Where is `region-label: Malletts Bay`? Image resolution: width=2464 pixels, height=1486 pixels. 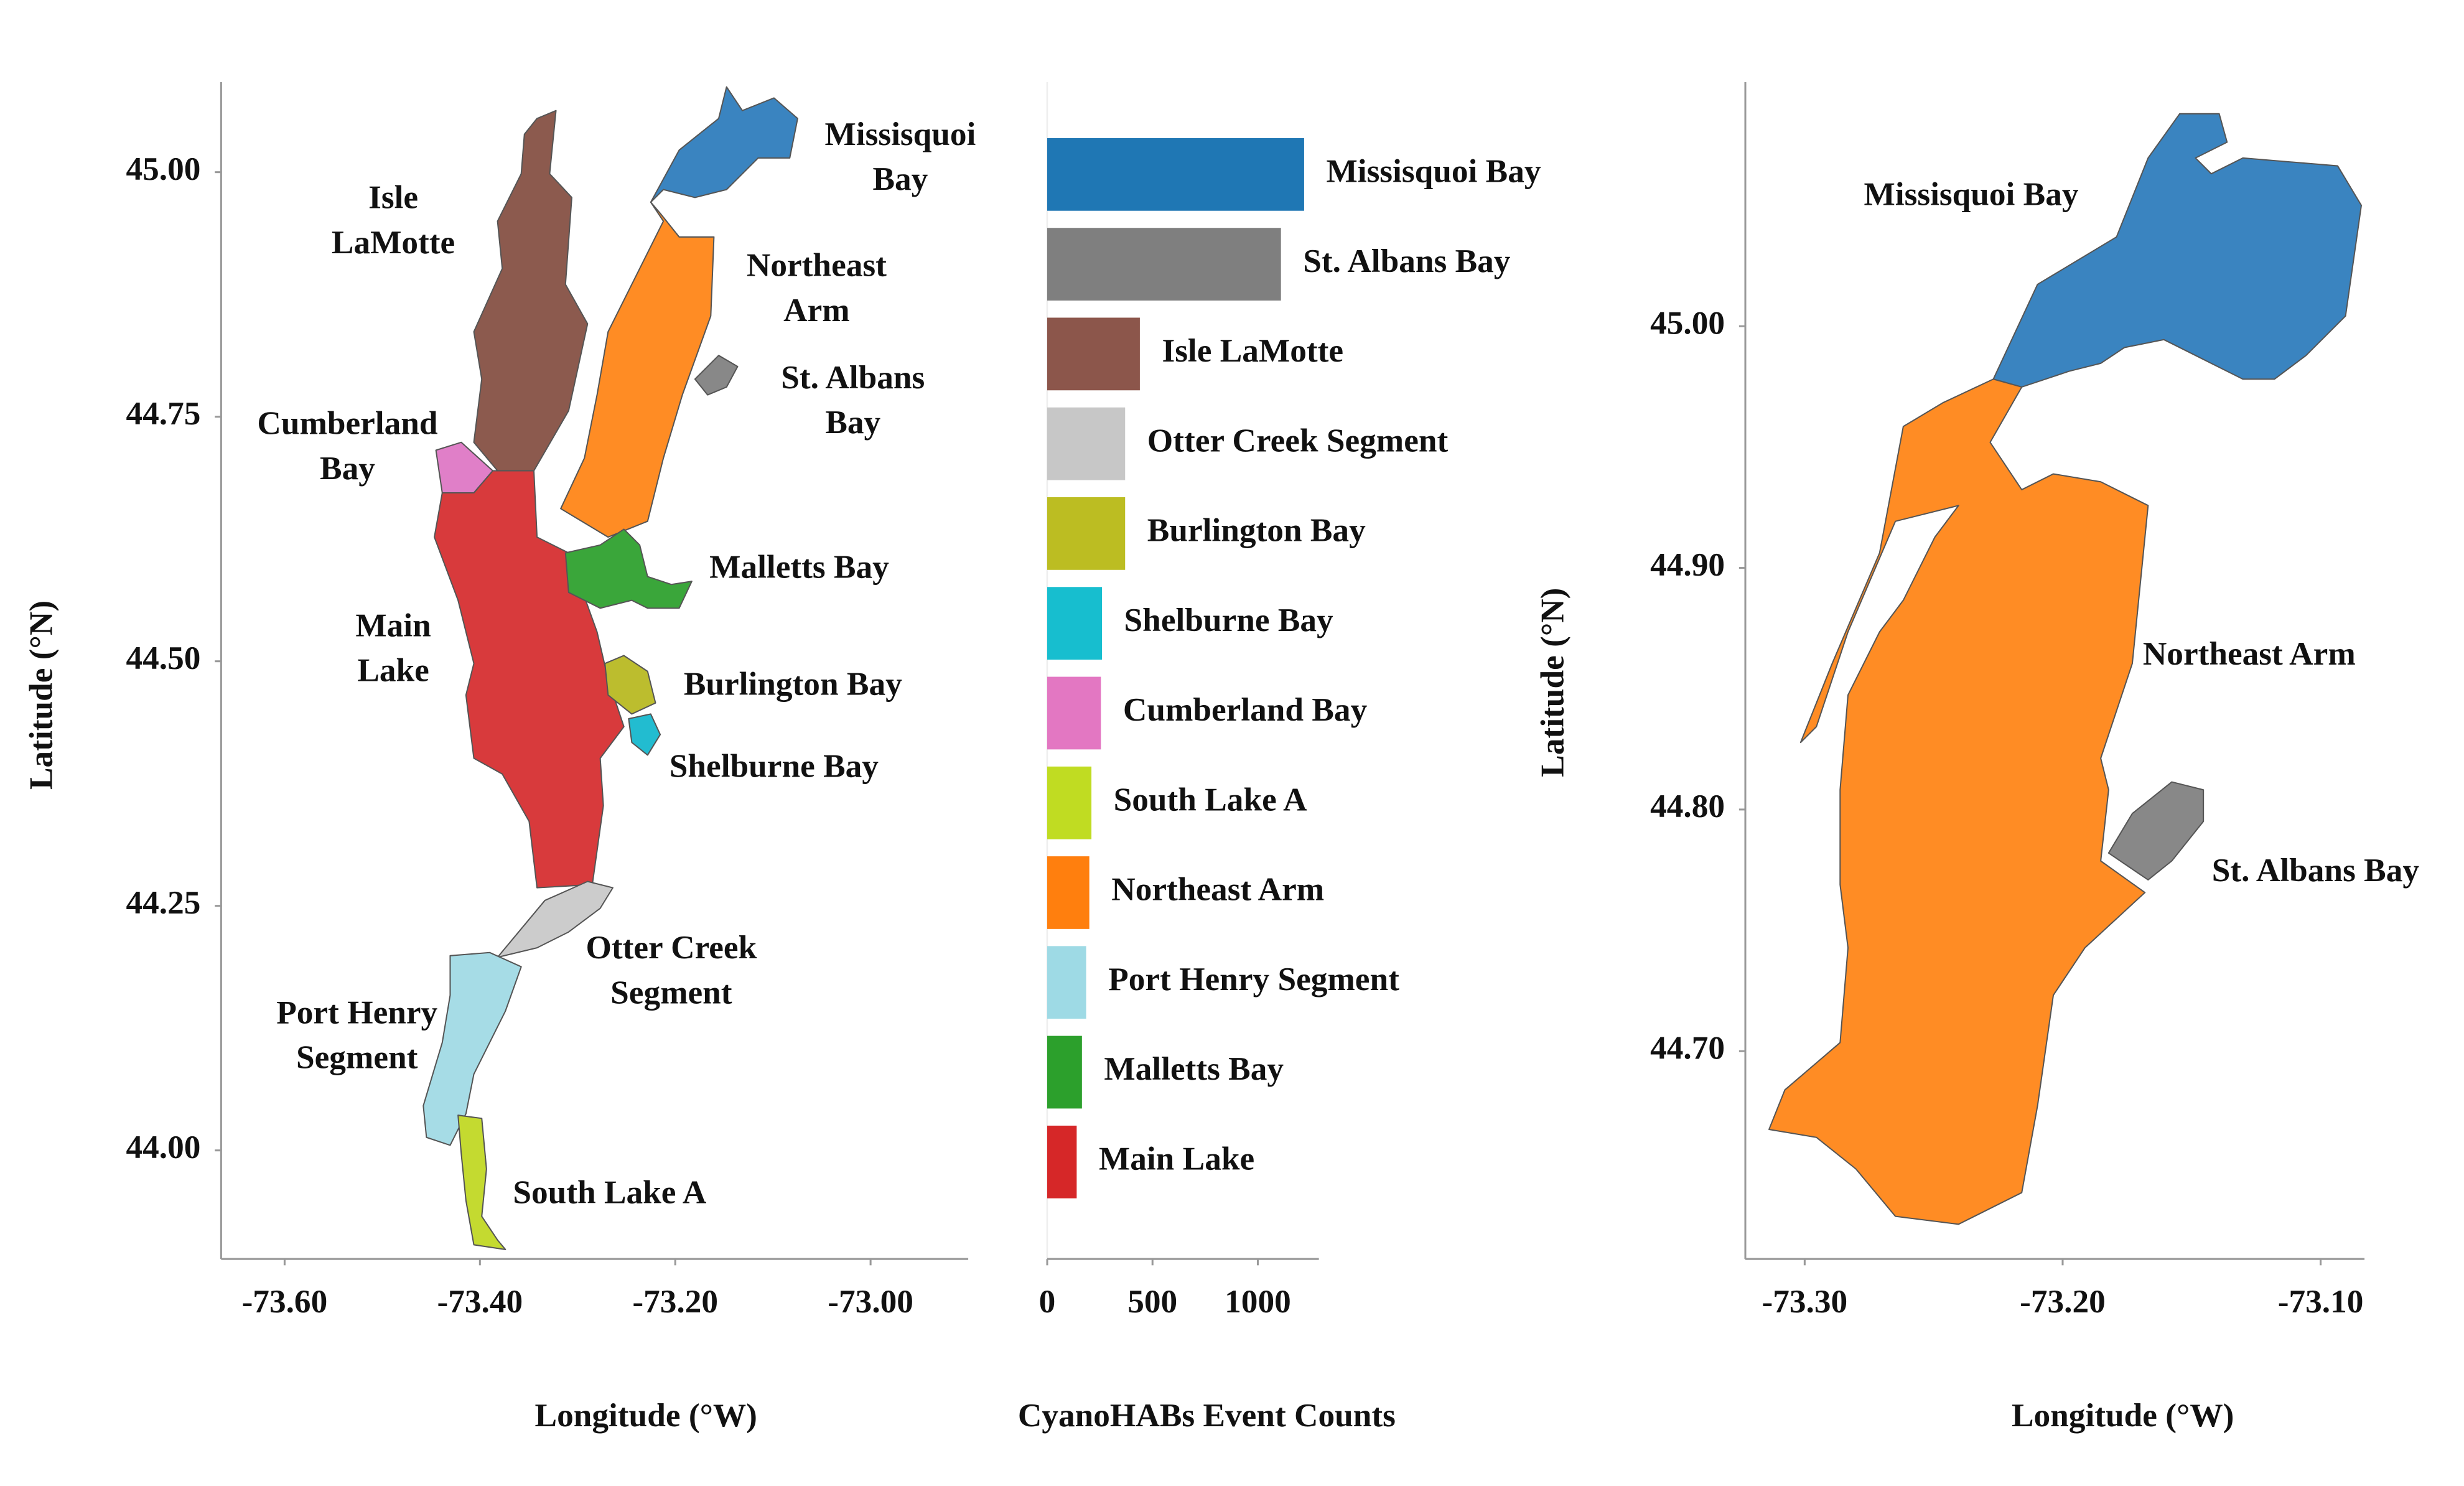
region-label: Malletts Bay is located at coordinates (799, 568).